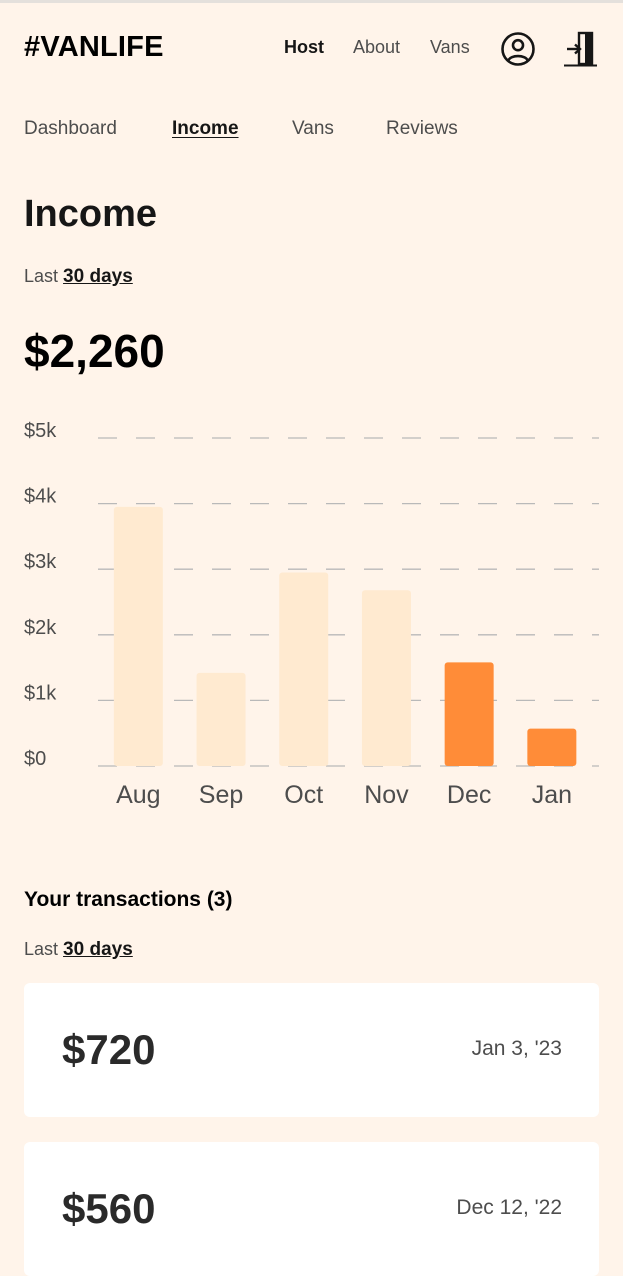 This screenshot has width=623, height=1276. Describe the element at coordinates (469, 714) in the screenshot. I see `bar-dec` at that location.